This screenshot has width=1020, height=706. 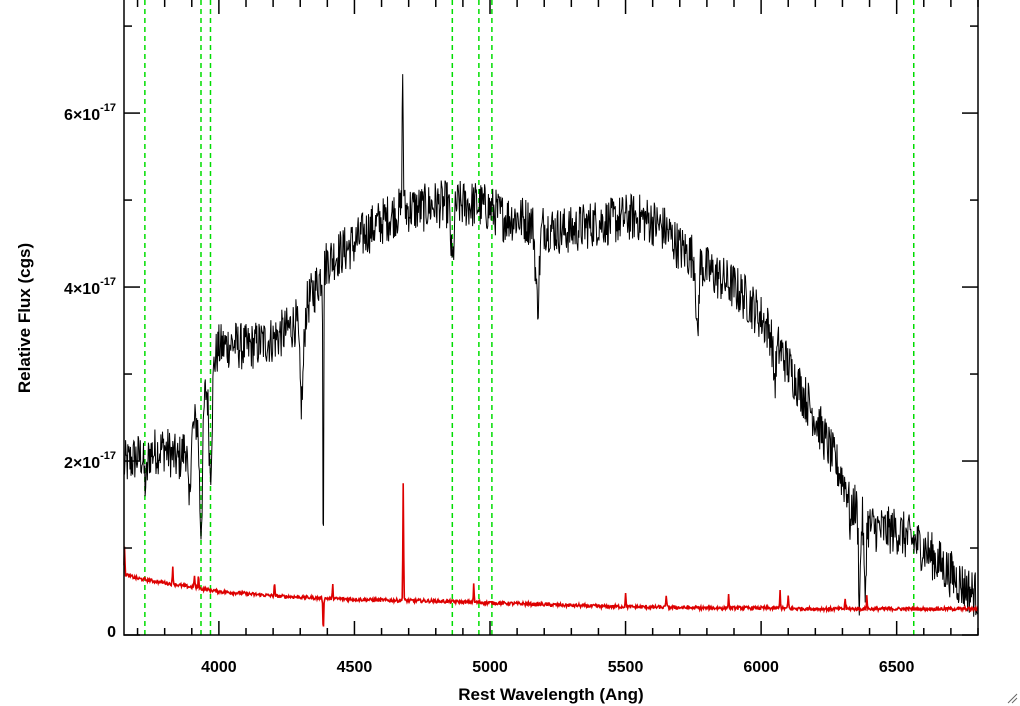 What do you see at coordinates (557, 667) in the screenshot?
I see `x-tick-labels: 4000 4500 5000 5500 6000 6500` at bounding box center [557, 667].